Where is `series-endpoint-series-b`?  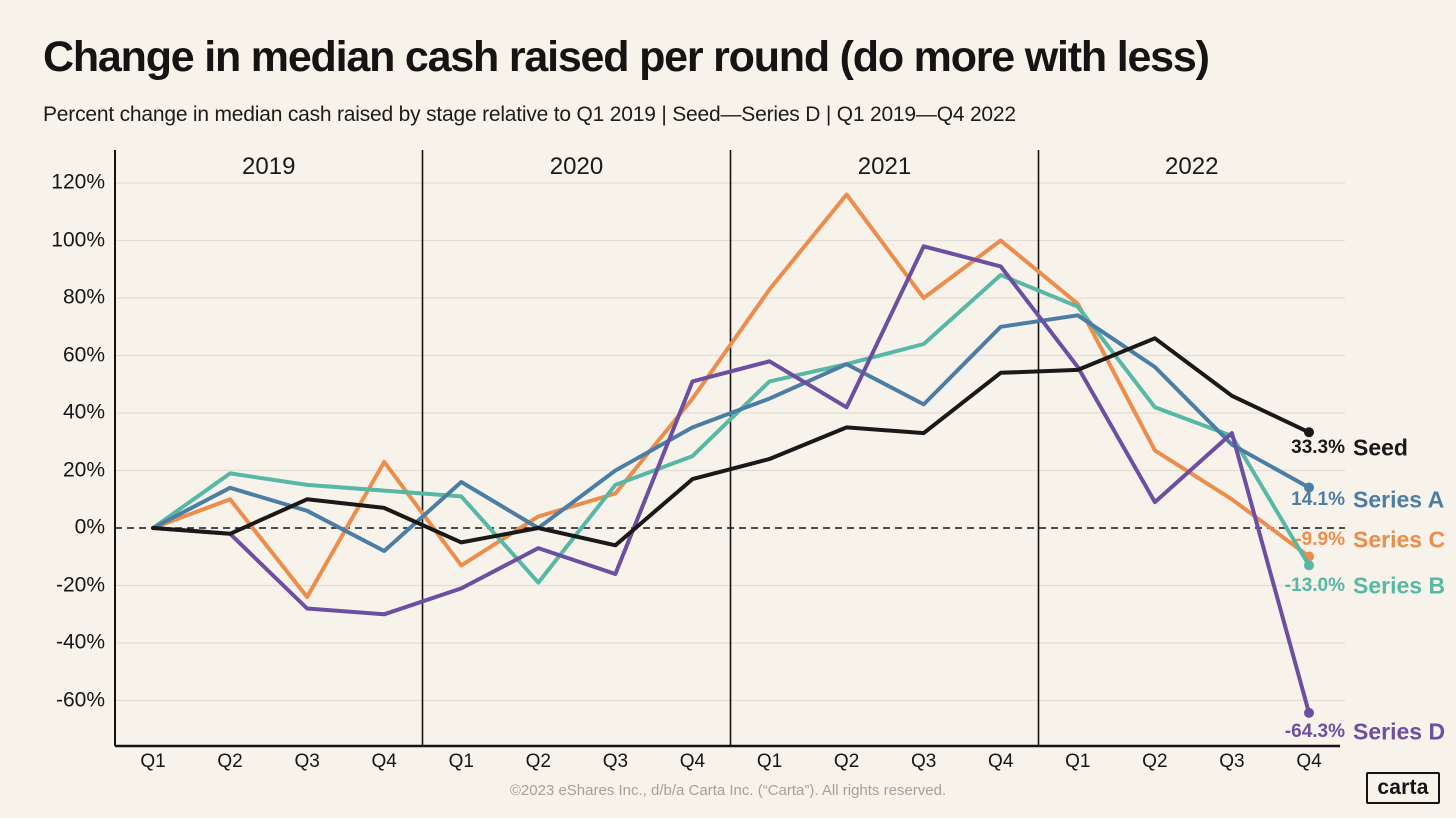 series-endpoint-series-b is located at coordinates (1309, 565).